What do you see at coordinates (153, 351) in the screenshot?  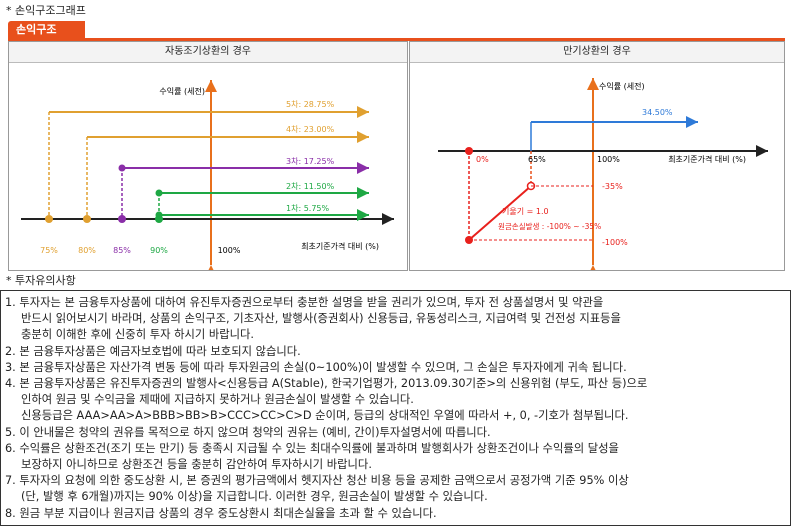 I see `notice-2: 2. 본 금융투자상품은 예금자보호법에 따라 보호되지 않습니다.` at bounding box center [153, 351].